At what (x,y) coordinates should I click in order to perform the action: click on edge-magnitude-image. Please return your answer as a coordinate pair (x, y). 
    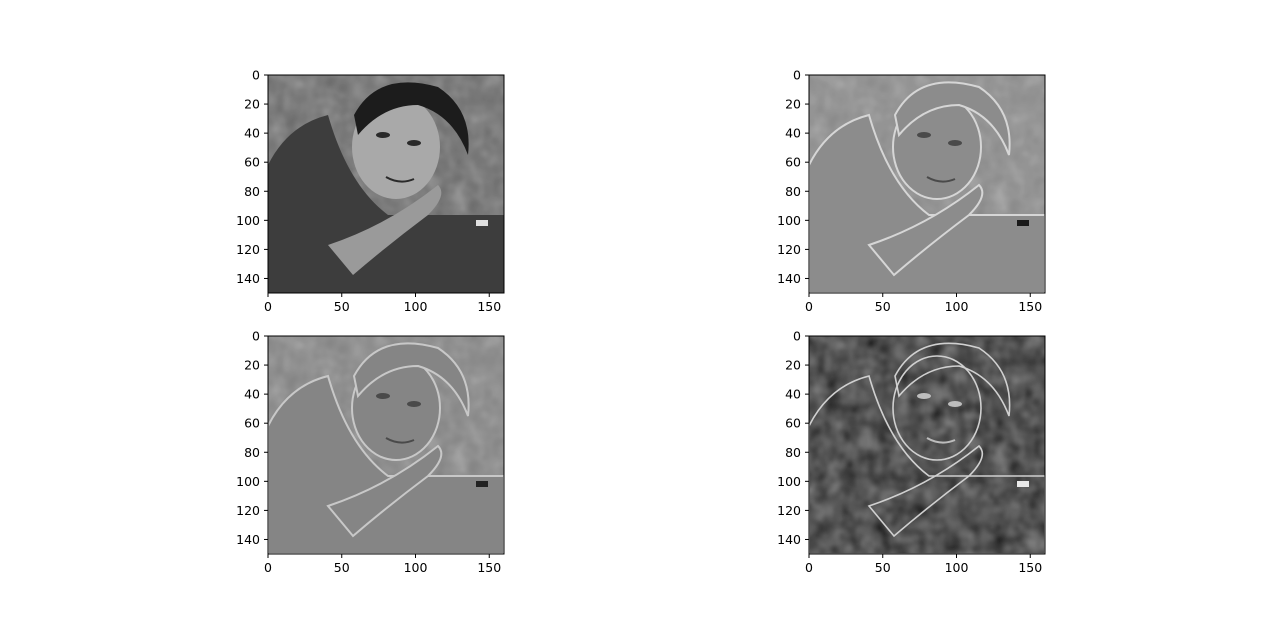
    Looking at the image, I should click on (927, 445).